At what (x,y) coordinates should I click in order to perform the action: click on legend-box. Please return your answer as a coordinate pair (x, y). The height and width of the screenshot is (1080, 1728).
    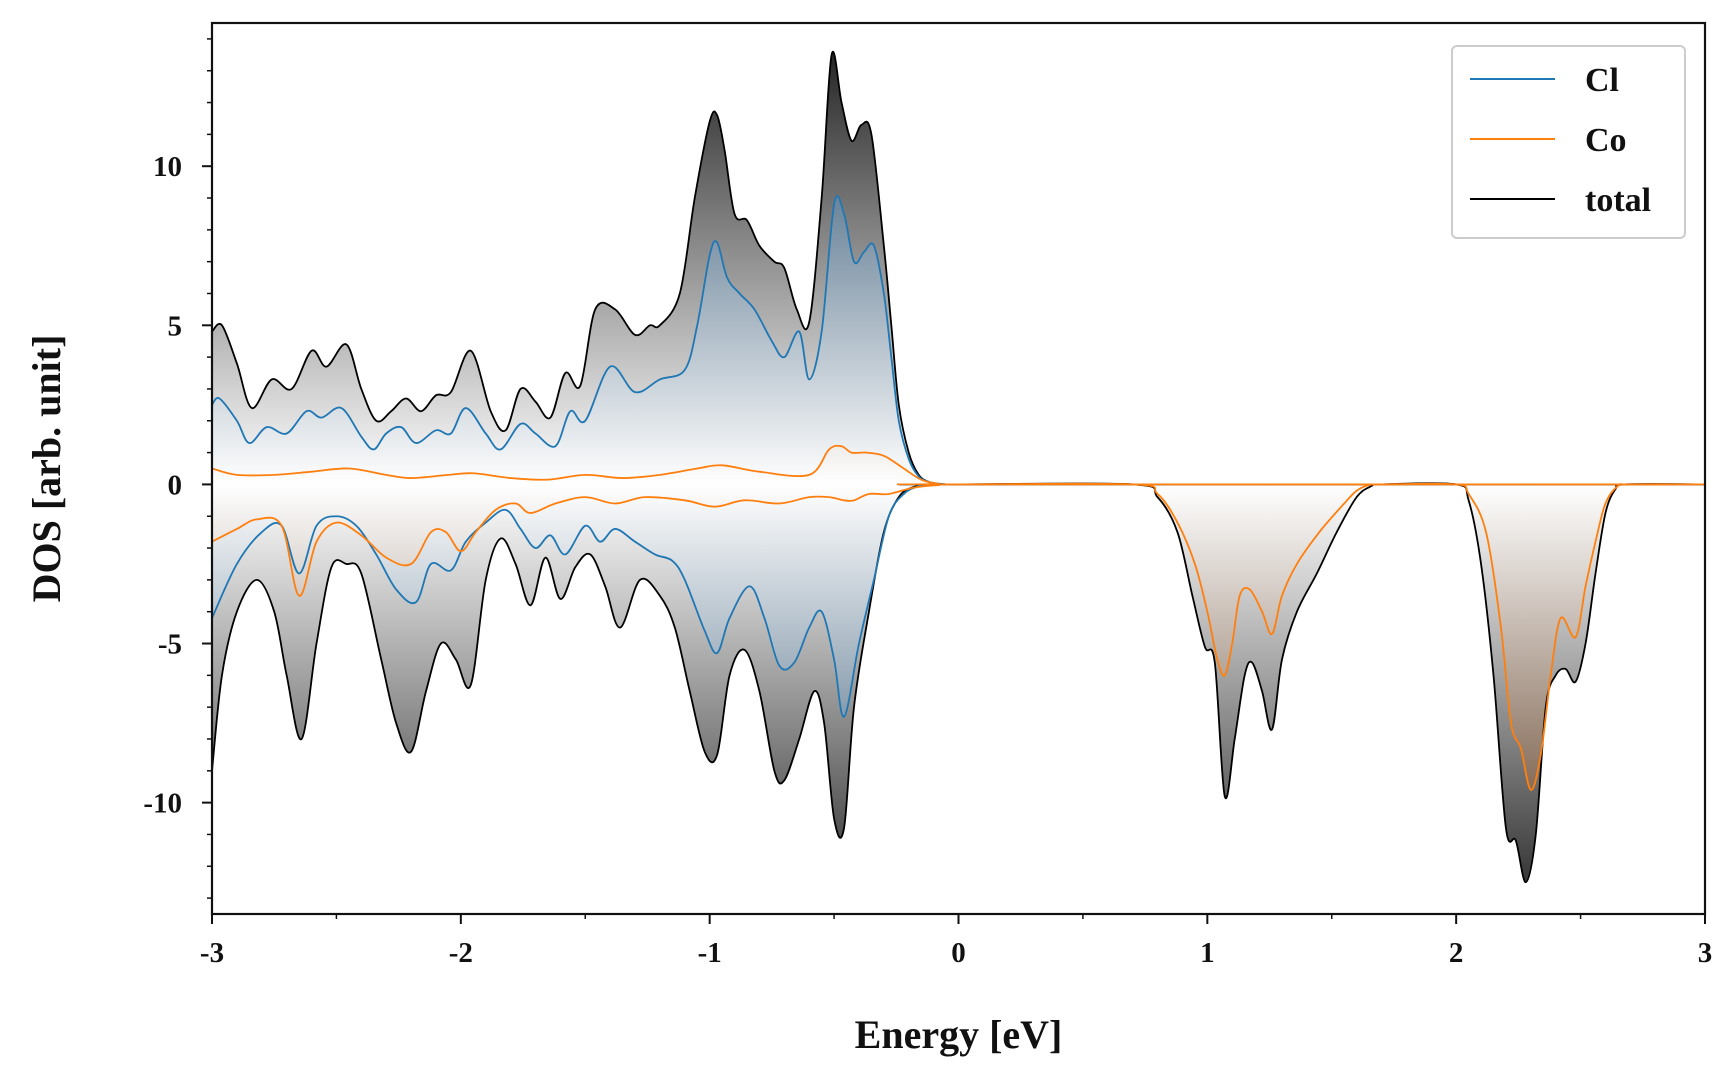
    Looking at the image, I should click on (1568, 142).